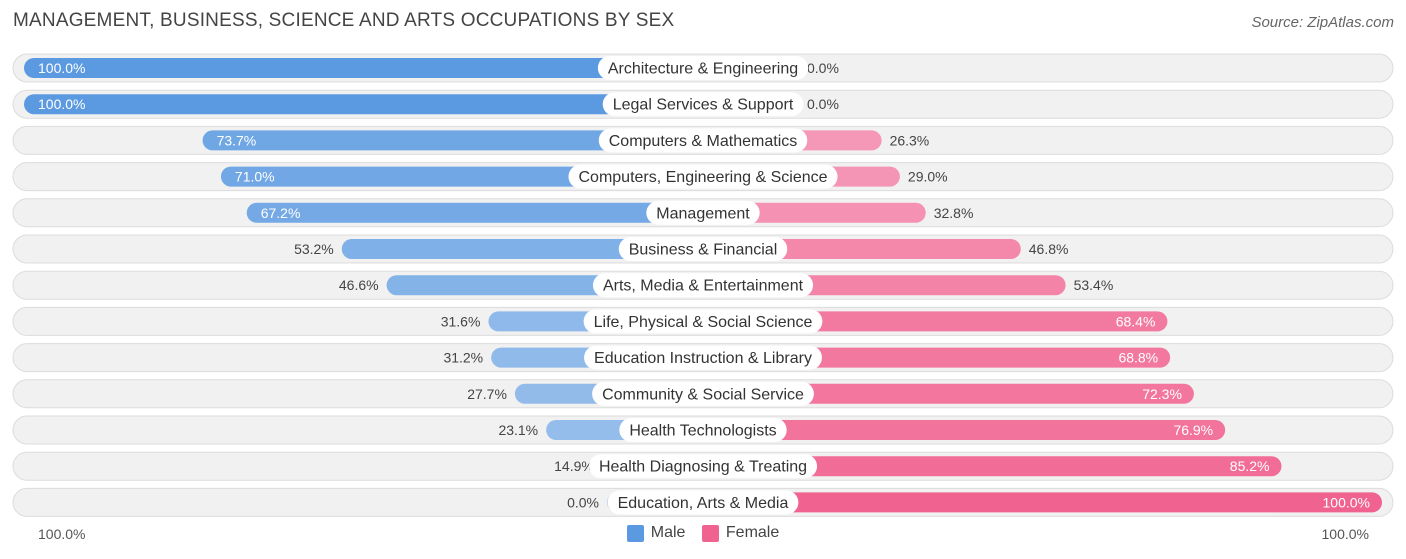 The image size is (1406, 559). I want to click on male-value-label: 73.7%, so click(237, 140).